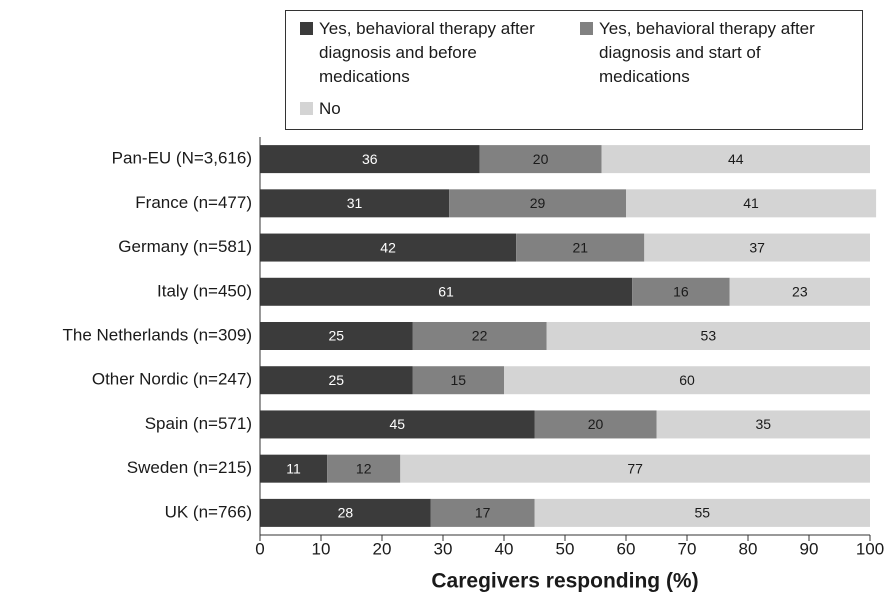  Describe the element at coordinates (330, 108) in the screenshot. I see `legend-label: No` at that location.